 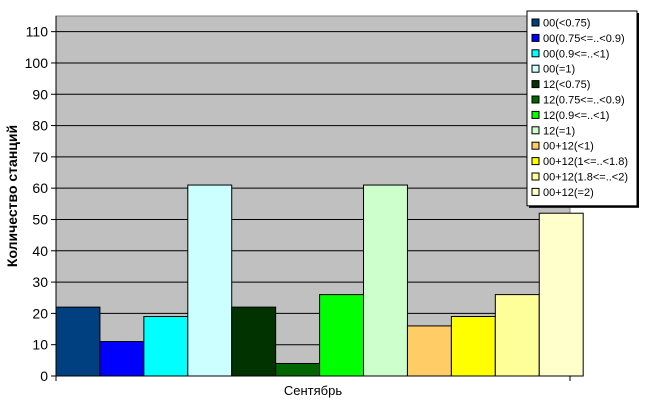 I want to click on legend-entry: 12(0.9<=..<1), so click(x=576, y=116).